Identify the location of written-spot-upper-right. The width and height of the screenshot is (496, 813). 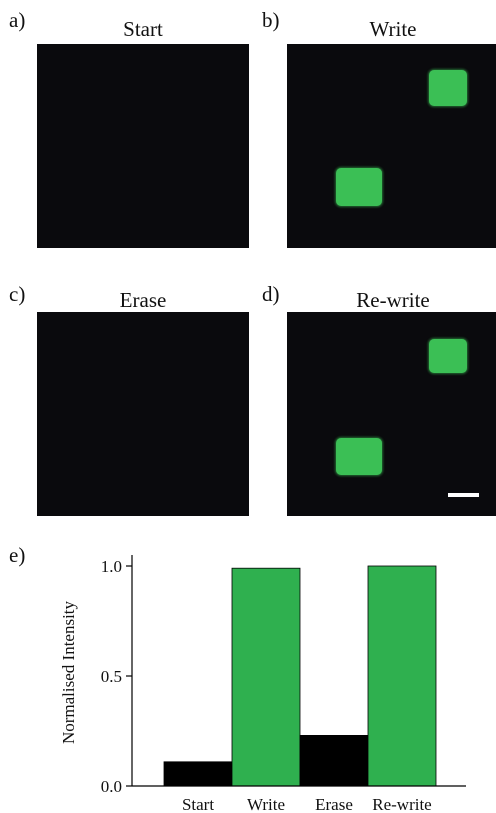
(448, 88).